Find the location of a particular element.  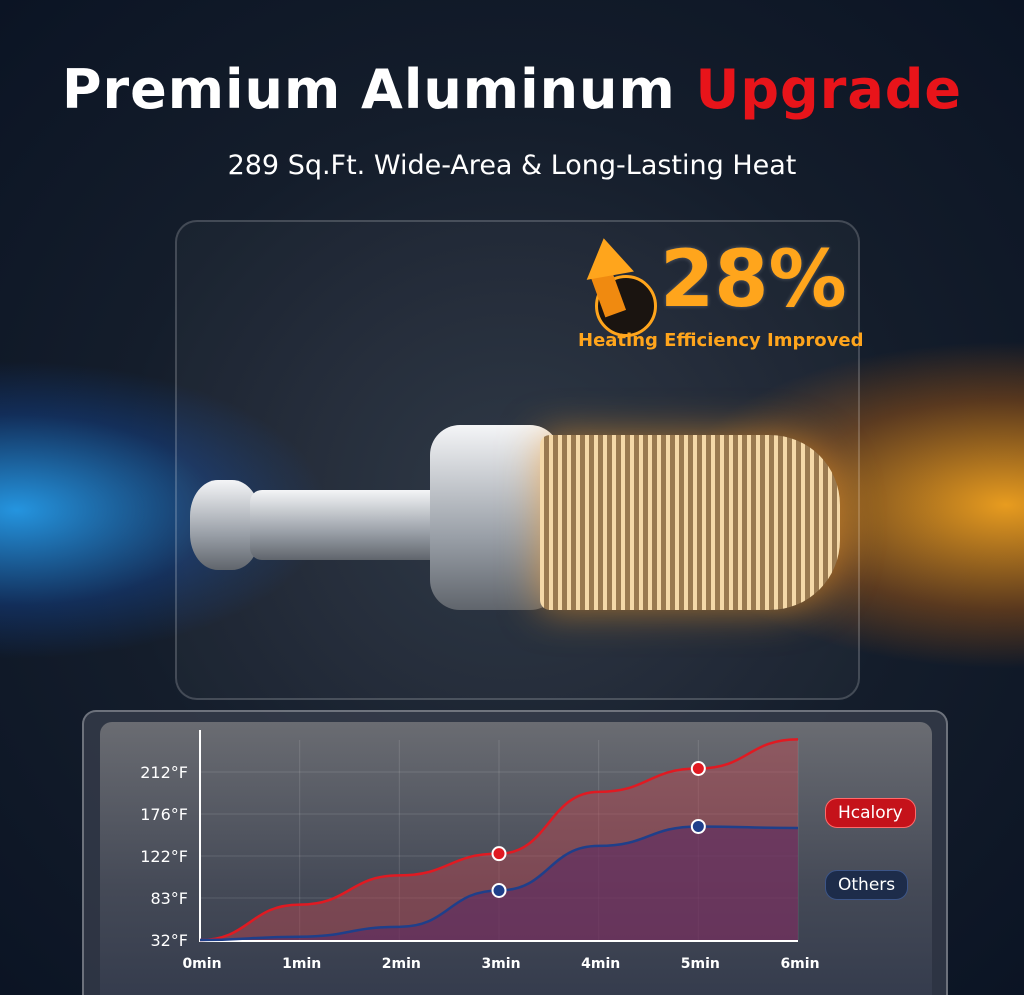

motor-housing is located at coordinates (495, 517).